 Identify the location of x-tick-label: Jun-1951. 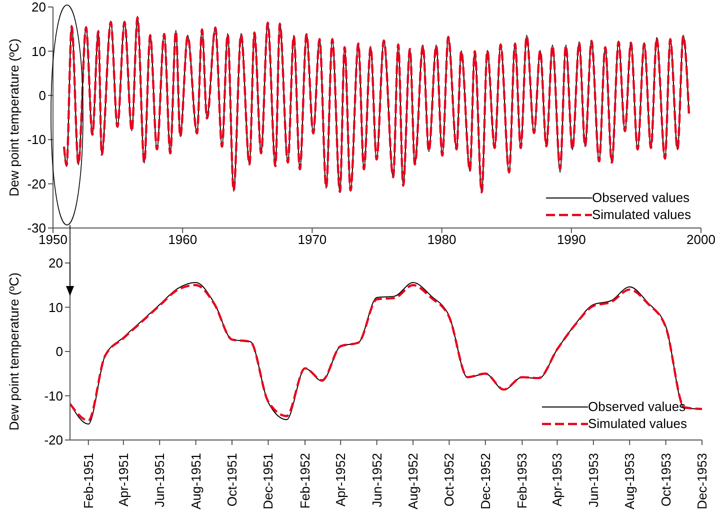
(160, 480).